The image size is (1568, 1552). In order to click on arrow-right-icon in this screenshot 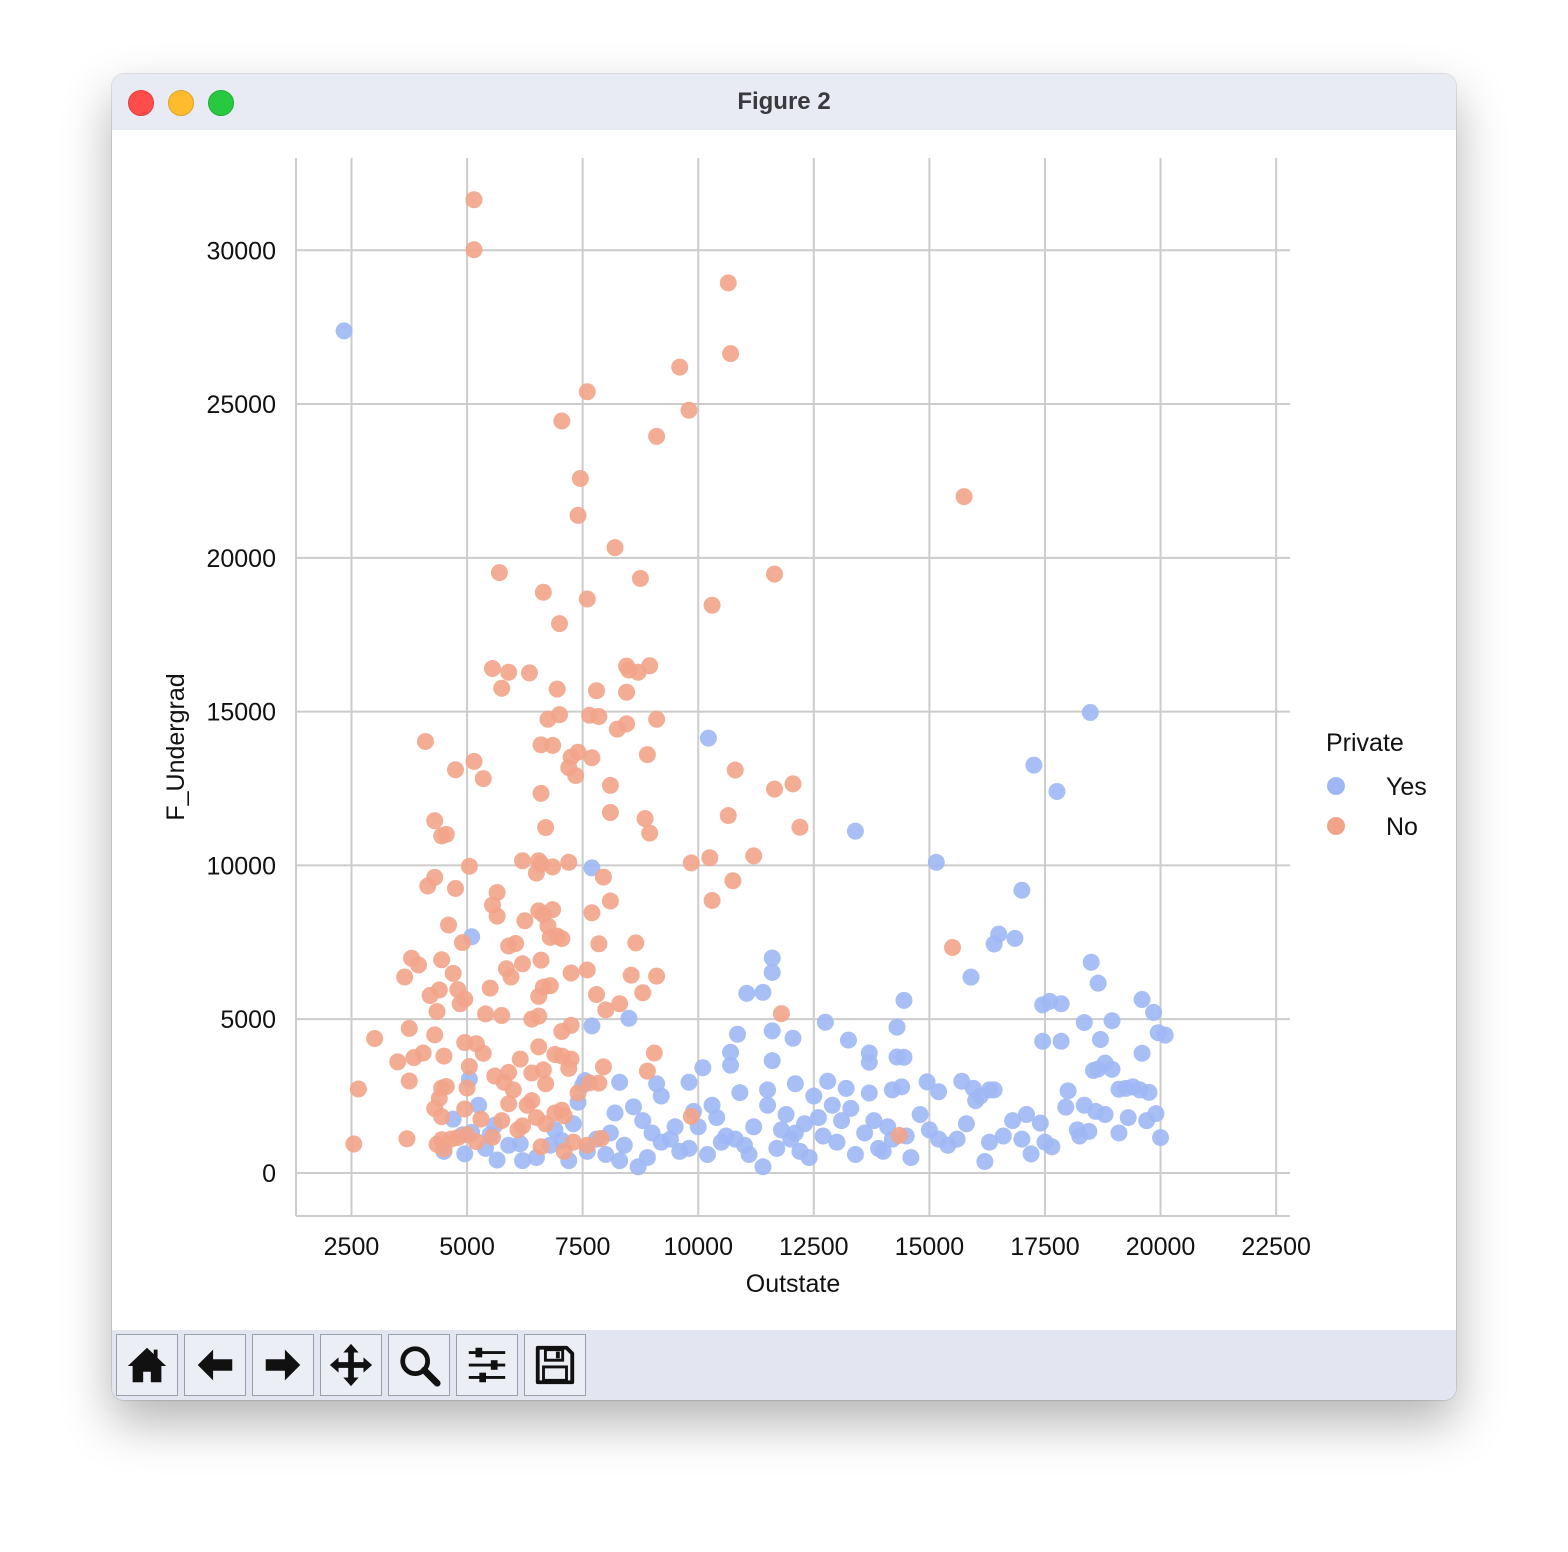, I will do `click(283, 1365)`.